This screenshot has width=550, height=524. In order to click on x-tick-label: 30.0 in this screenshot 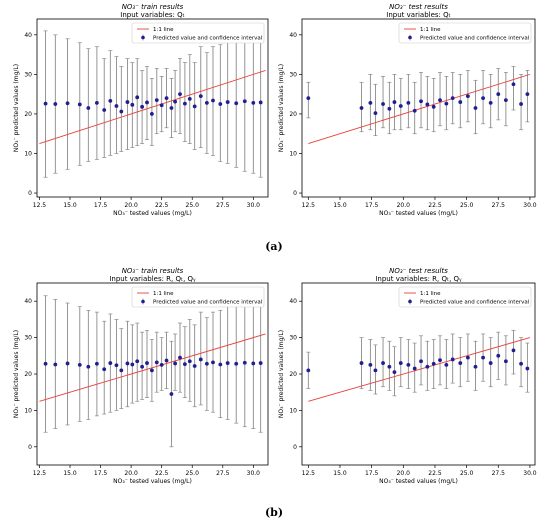, I will do `click(530, 473)`.